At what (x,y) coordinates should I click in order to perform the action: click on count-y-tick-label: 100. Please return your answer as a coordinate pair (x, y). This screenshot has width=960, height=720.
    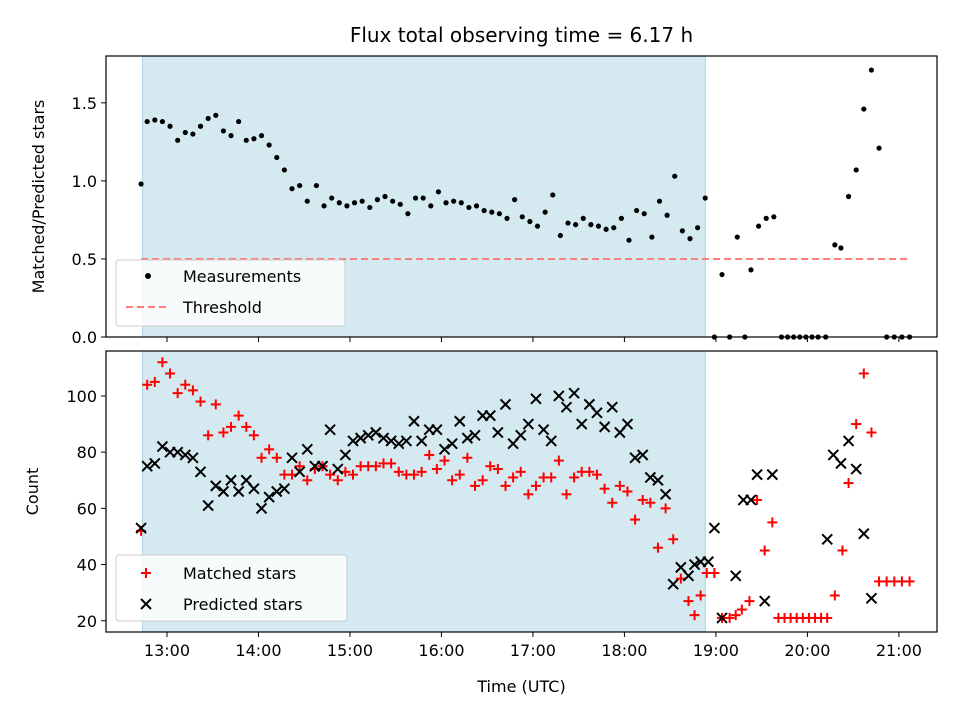
    Looking at the image, I should click on (81, 396).